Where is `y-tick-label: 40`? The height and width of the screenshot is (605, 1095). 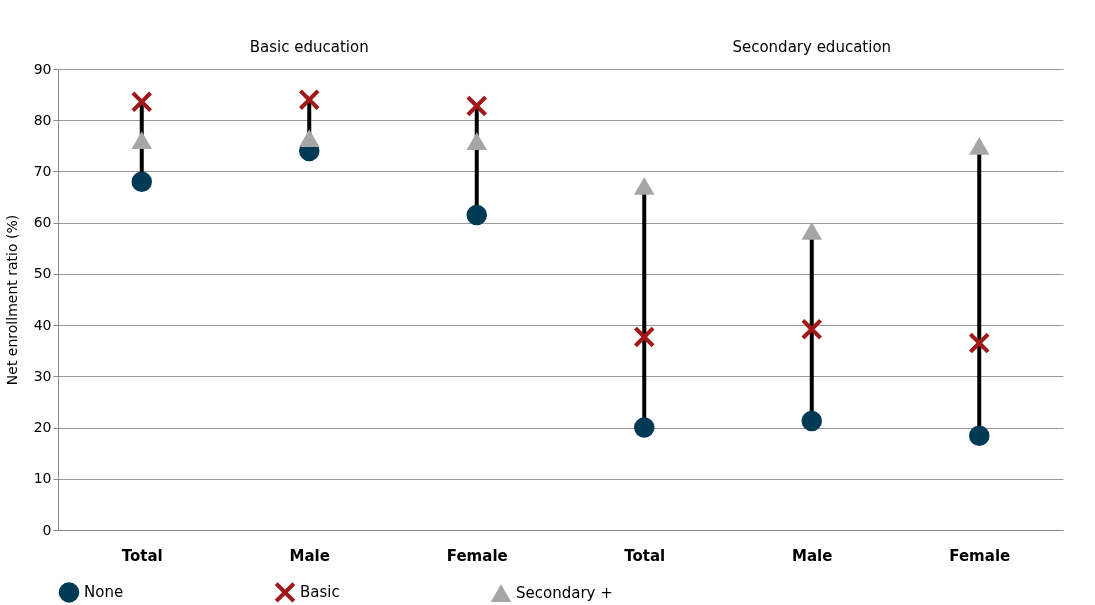 y-tick-label: 40 is located at coordinates (42, 324).